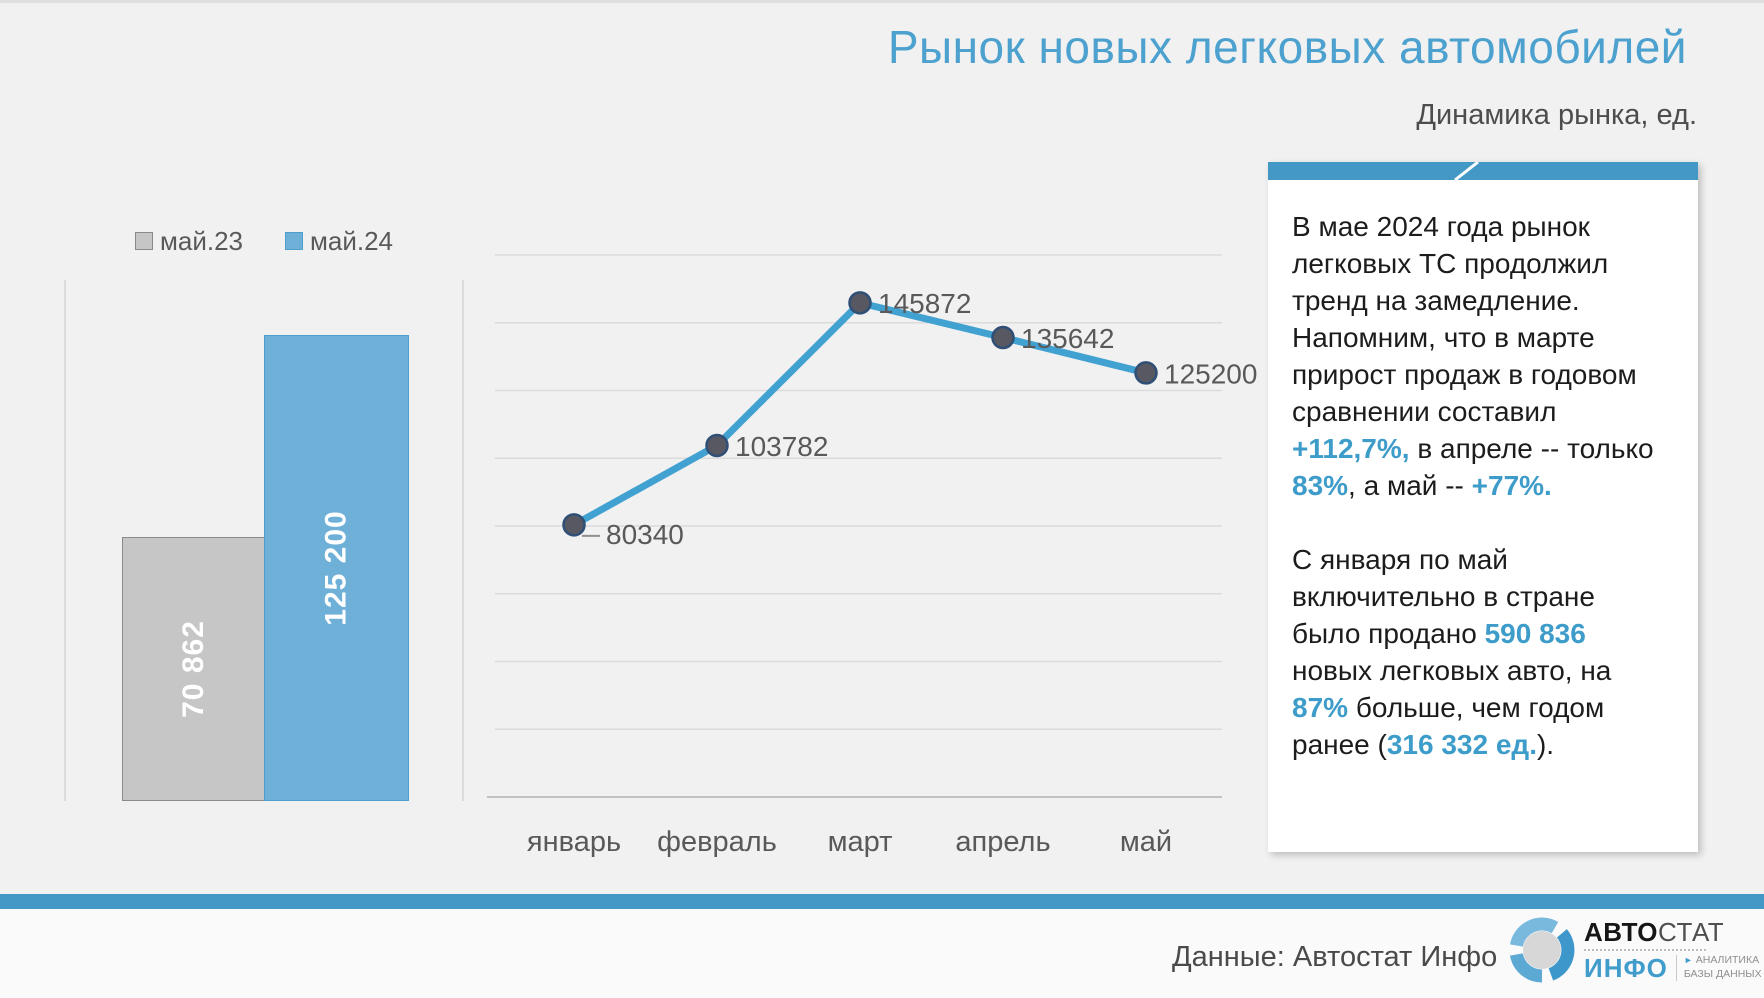  What do you see at coordinates (1320, 707) in the screenshot?
I see `text-segment: 87%` at bounding box center [1320, 707].